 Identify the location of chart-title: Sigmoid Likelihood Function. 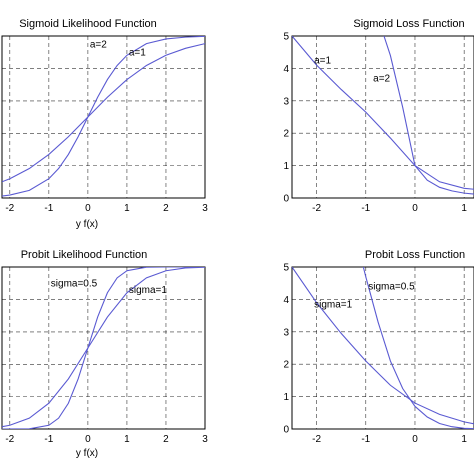
(88, 24).